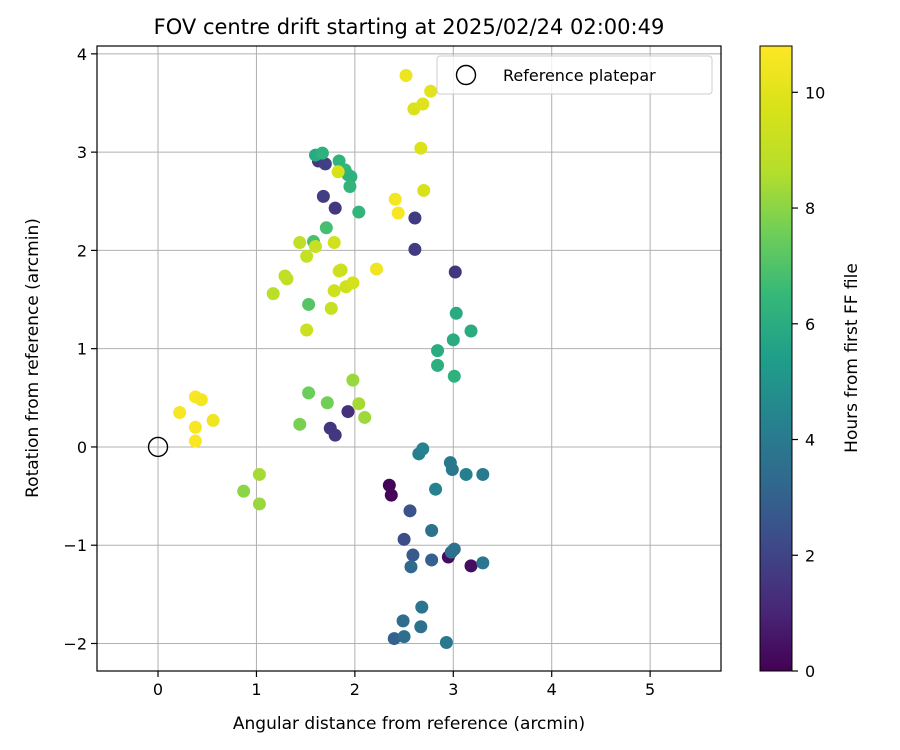 This screenshot has width=900, height=750. I want to click on colorbar-tick-label: 2, so click(810, 555).